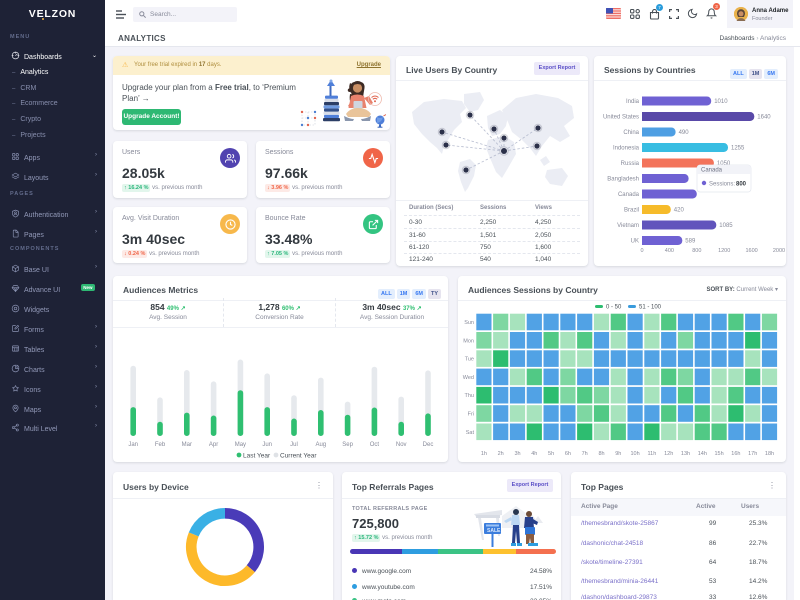 The image size is (800, 600). I want to click on svg-text: Jan, so click(133, 445).